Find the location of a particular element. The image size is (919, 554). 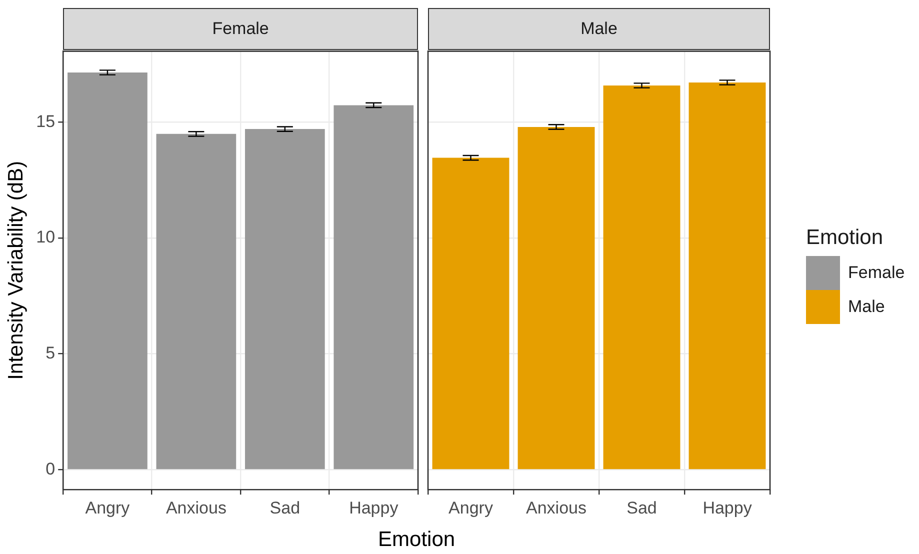

y-axis-title: Intensity Variability (dB) is located at coordinates (16, 270).